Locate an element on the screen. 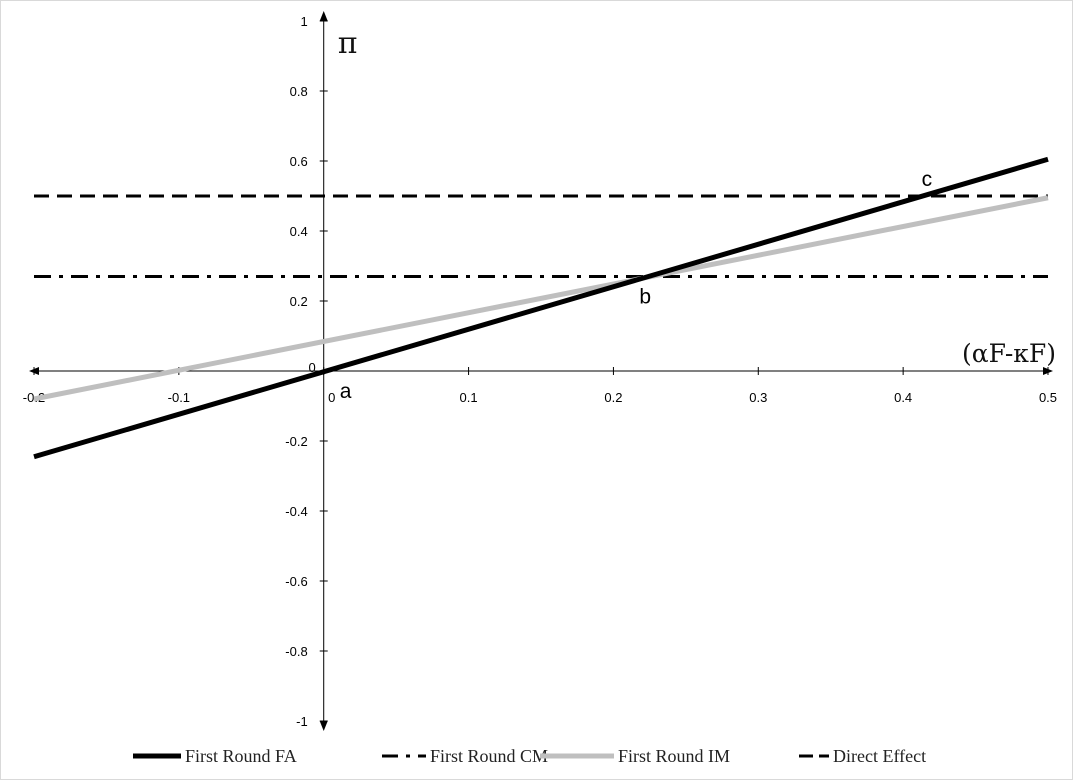  x-tick-label: 0.5 is located at coordinates (1048, 397).